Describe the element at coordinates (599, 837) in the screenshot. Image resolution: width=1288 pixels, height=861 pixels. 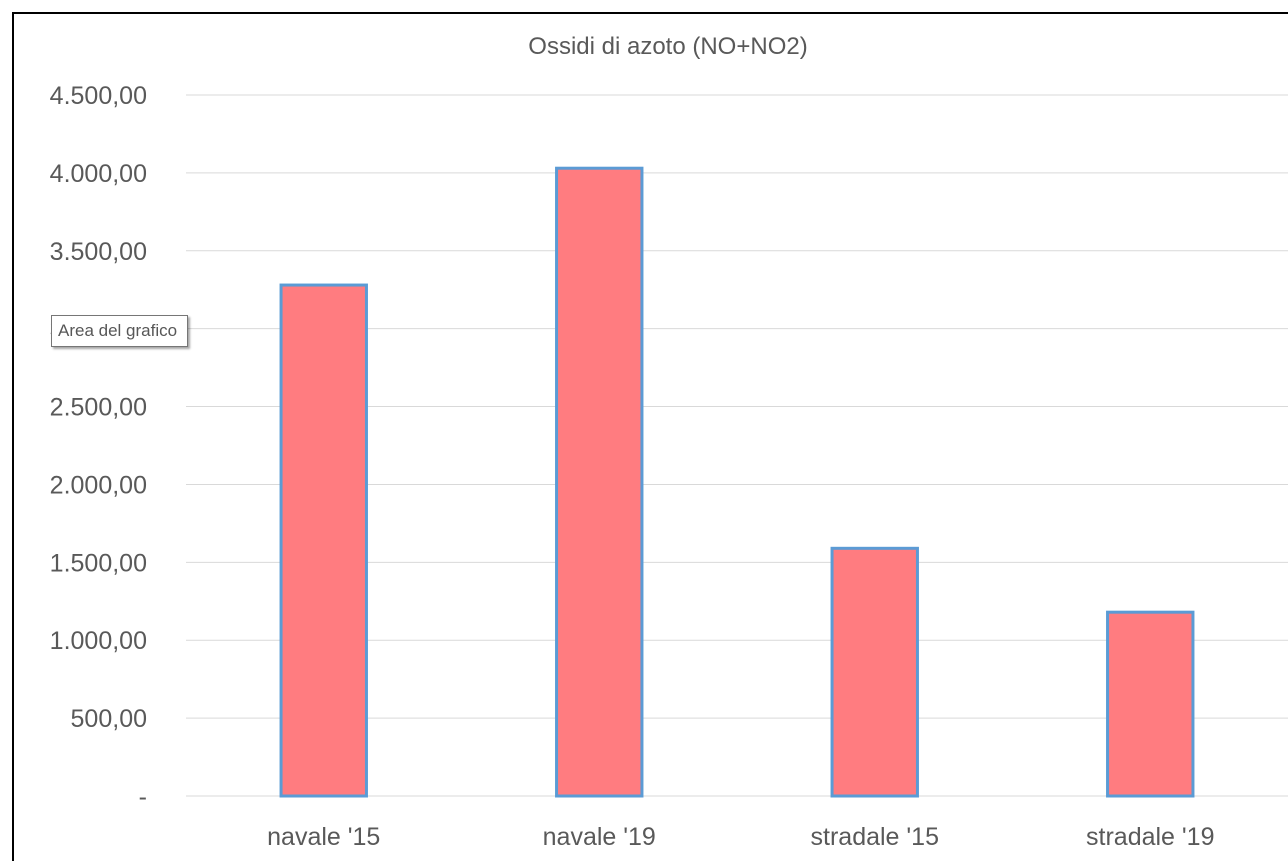
I see `x-category-label: navale '19` at that location.